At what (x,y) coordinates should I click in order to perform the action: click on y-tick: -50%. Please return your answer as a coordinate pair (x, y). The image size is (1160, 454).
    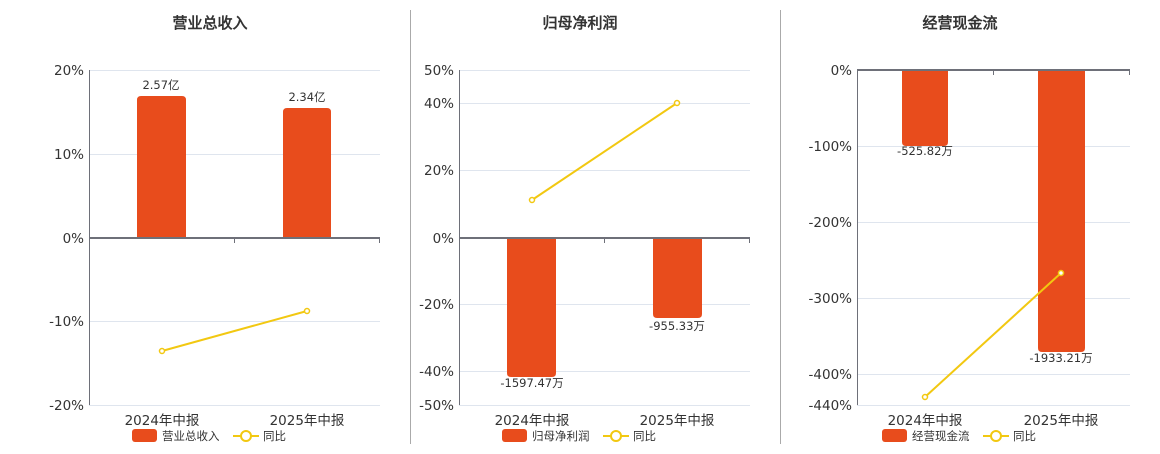
    Looking at the image, I should click on (436, 406).